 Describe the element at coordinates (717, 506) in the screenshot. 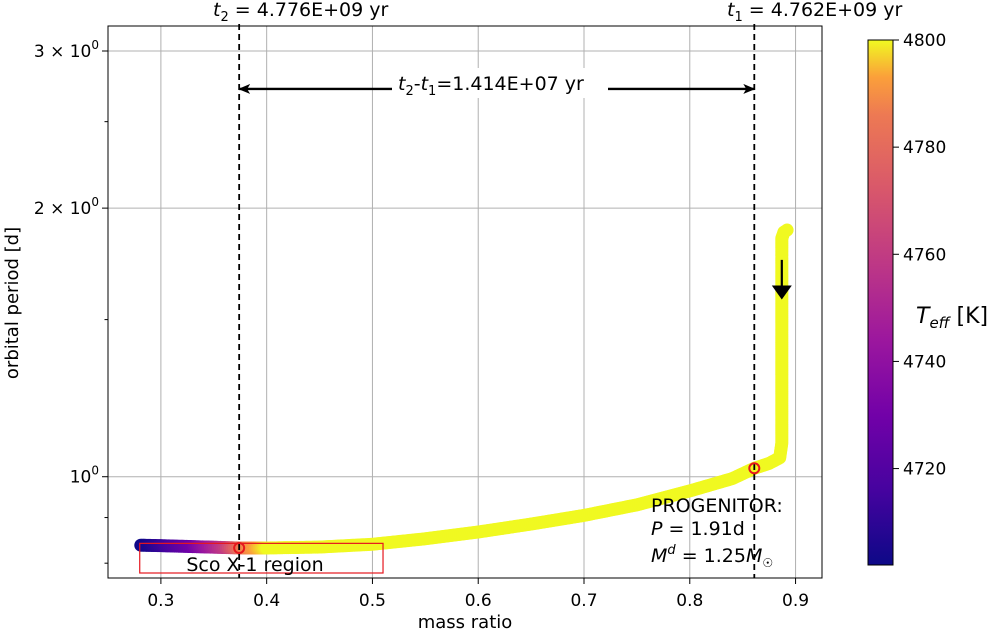

I see `progenitor-title: PROGENITOR:` at that location.